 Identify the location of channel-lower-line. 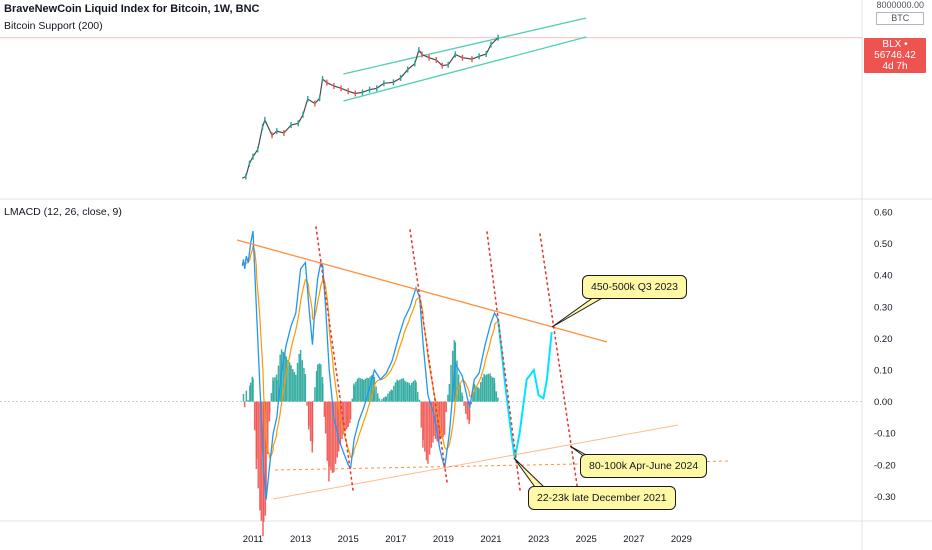
(465, 69).